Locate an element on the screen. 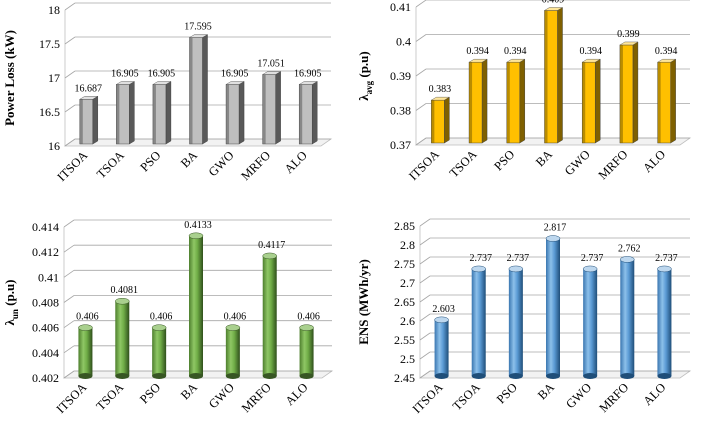 The image size is (709, 438). data-label: 2.603 is located at coordinates (443, 309).